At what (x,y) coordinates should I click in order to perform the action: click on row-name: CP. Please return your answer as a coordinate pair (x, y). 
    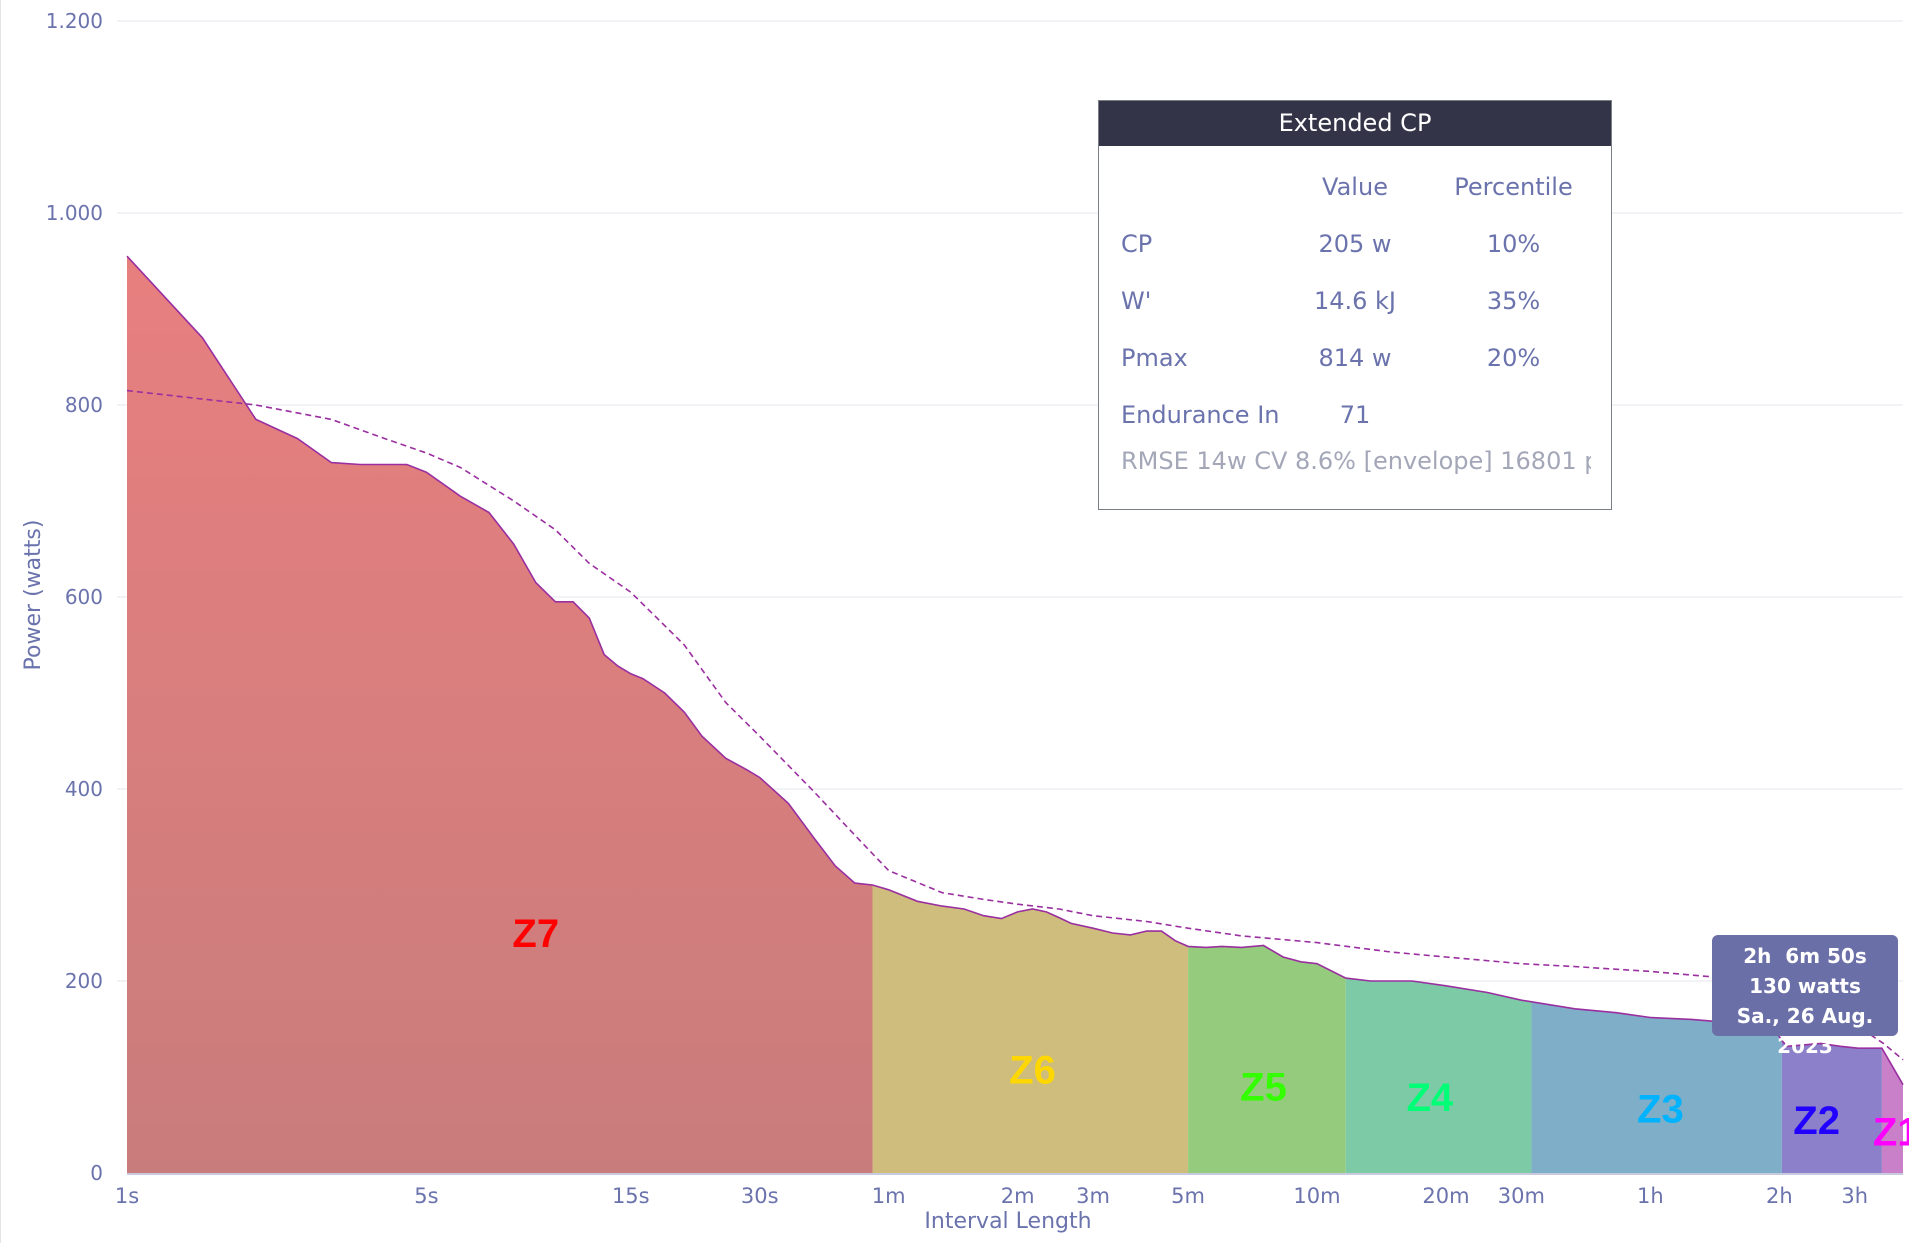
    Looking at the image, I should click on (1137, 243).